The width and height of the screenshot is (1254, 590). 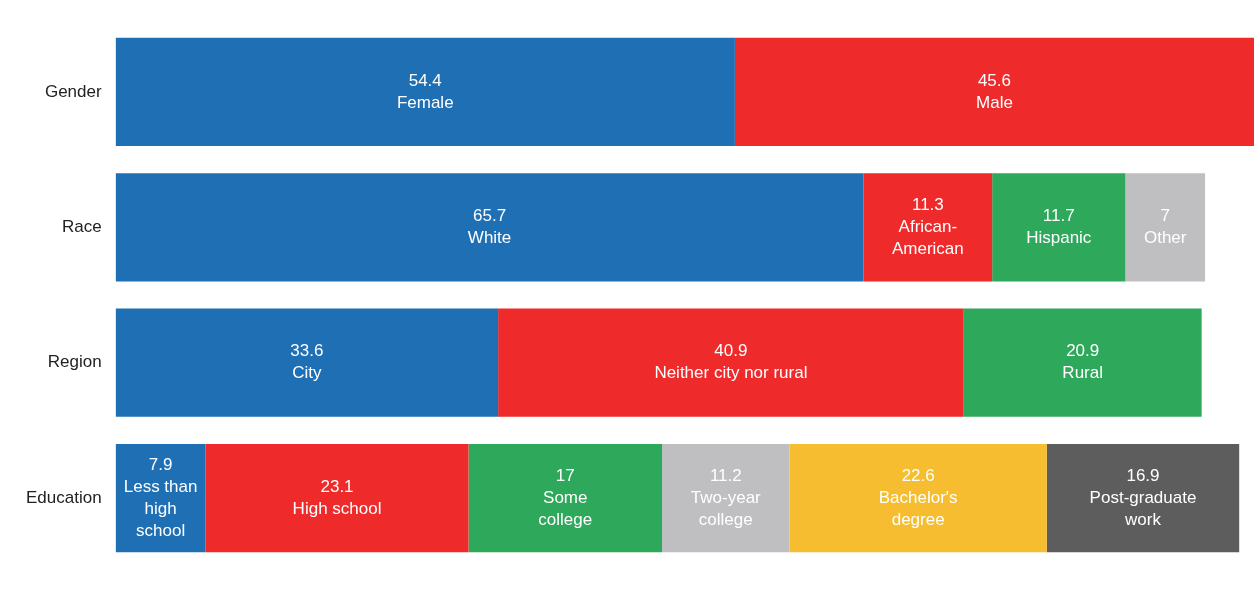 I want to click on data-label: 23.1 High school, so click(x=337, y=497).